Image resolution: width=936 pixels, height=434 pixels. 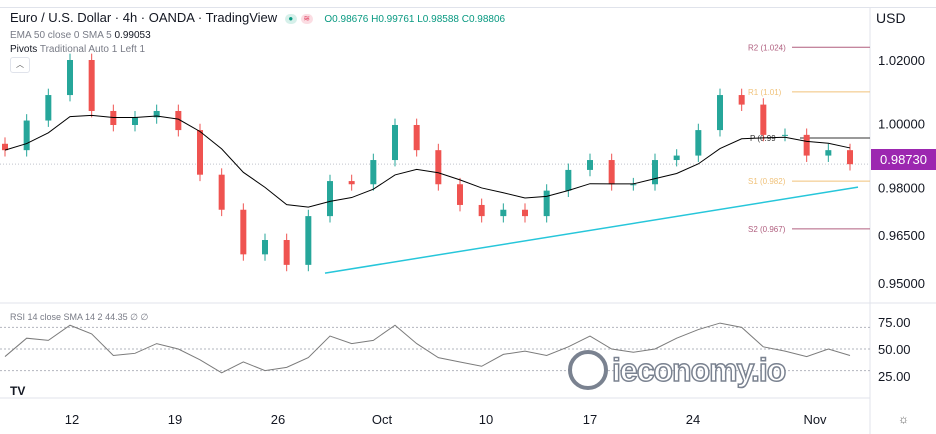 I want to click on pivots-legend: Pivots Traditional Auto 1 Left 1, so click(x=77, y=49).